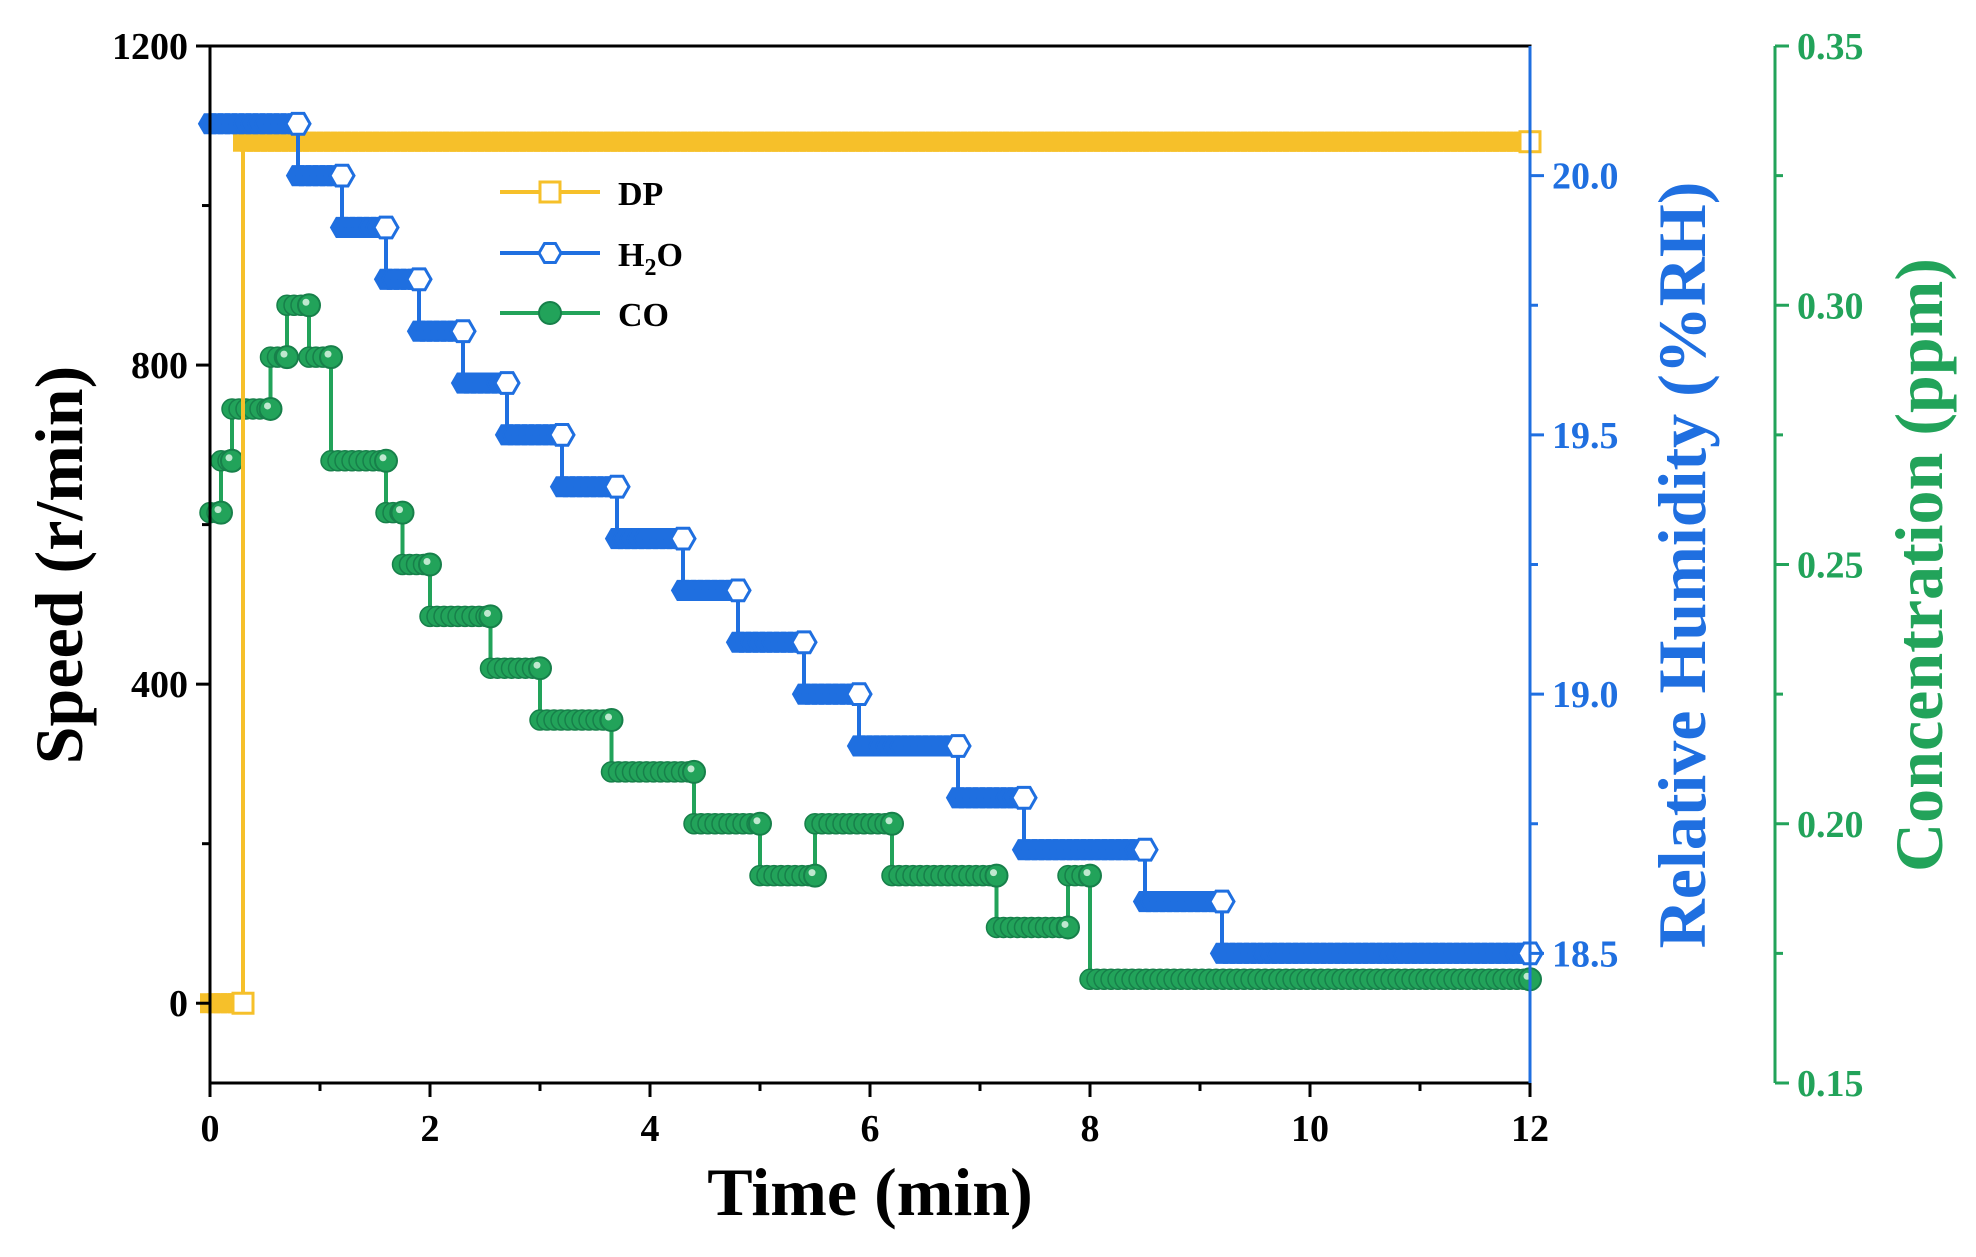 The width and height of the screenshot is (1976, 1257). What do you see at coordinates (650, 1129) in the screenshot?
I see `x-tick-label-2: 4` at bounding box center [650, 1129].